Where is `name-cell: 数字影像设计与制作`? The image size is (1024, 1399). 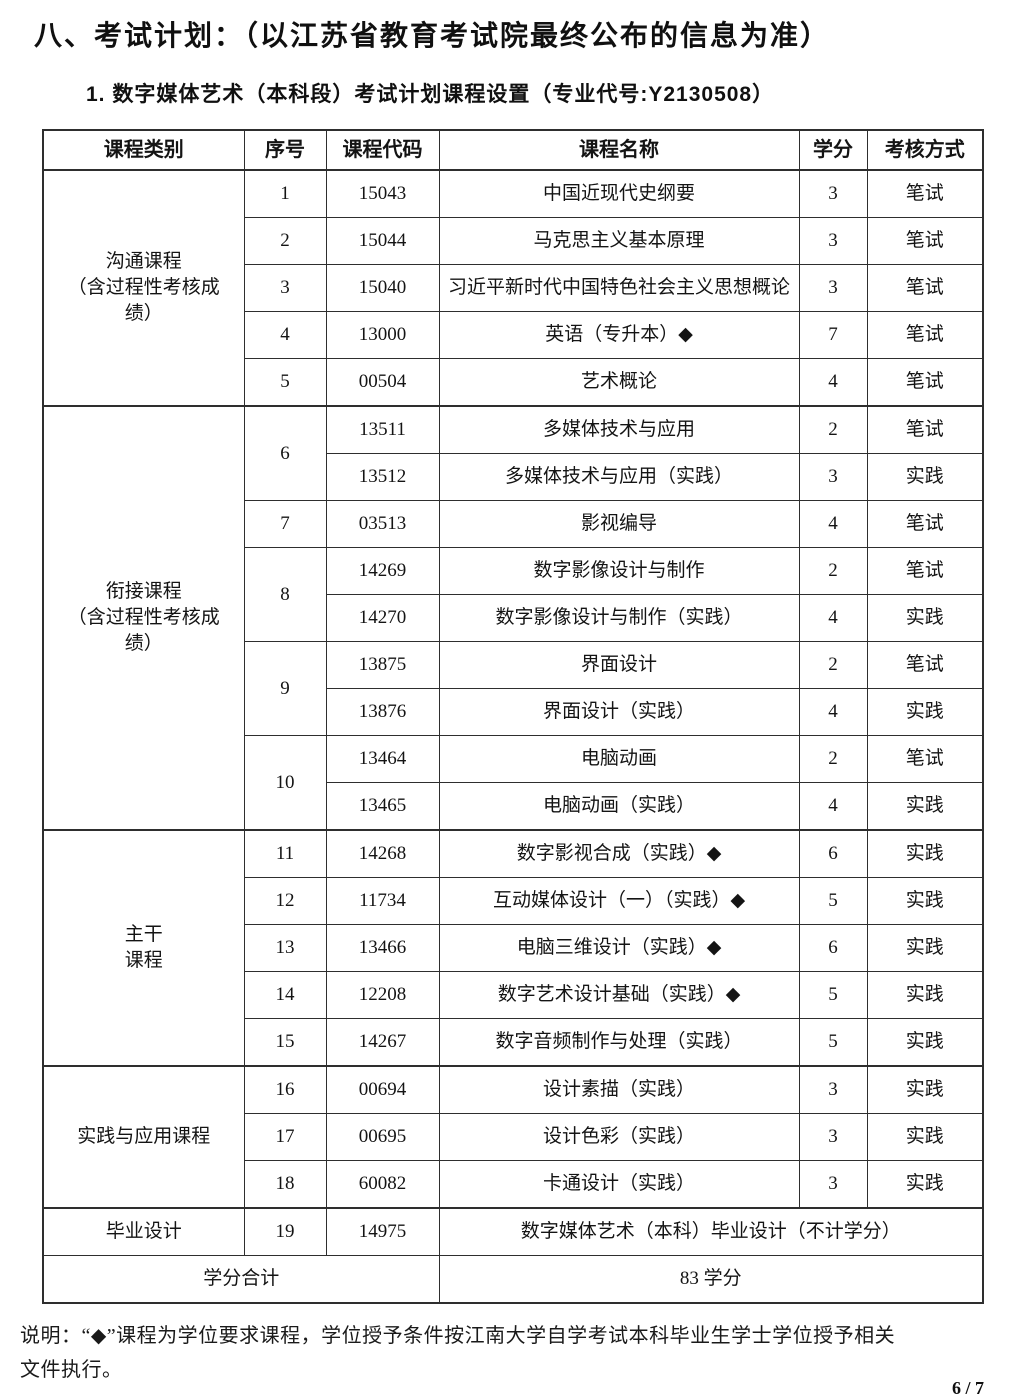 name-cell: 数字影像设计与制作 is located at coordinates (619, 571).